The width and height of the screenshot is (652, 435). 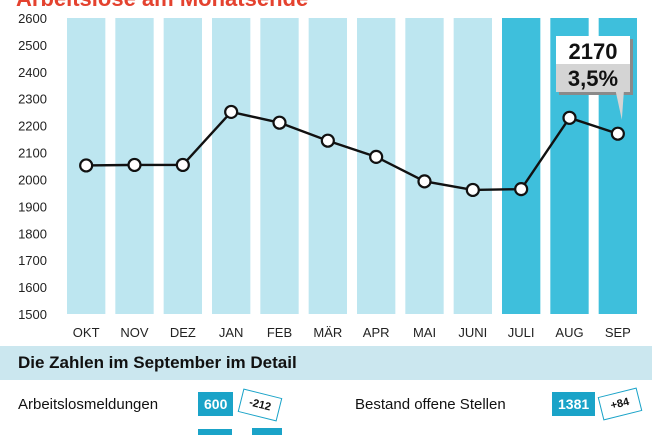 What do you see at coordinates (32, 206) in the screenshot?
I see `y-tick-label: 1900` at bounding box center [32, 206].